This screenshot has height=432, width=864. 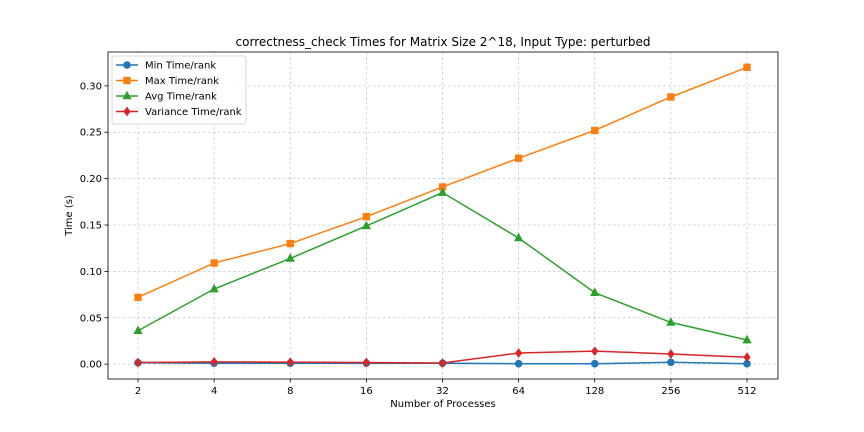 I want to click on legend-label: Max Time/rank, so click(x=182, y=81).